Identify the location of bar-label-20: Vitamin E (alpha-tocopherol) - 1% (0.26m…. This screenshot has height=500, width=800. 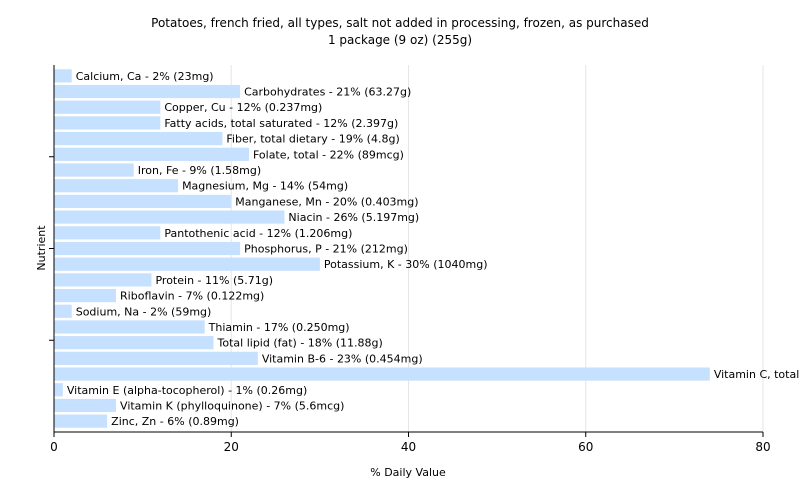
(187, 390).